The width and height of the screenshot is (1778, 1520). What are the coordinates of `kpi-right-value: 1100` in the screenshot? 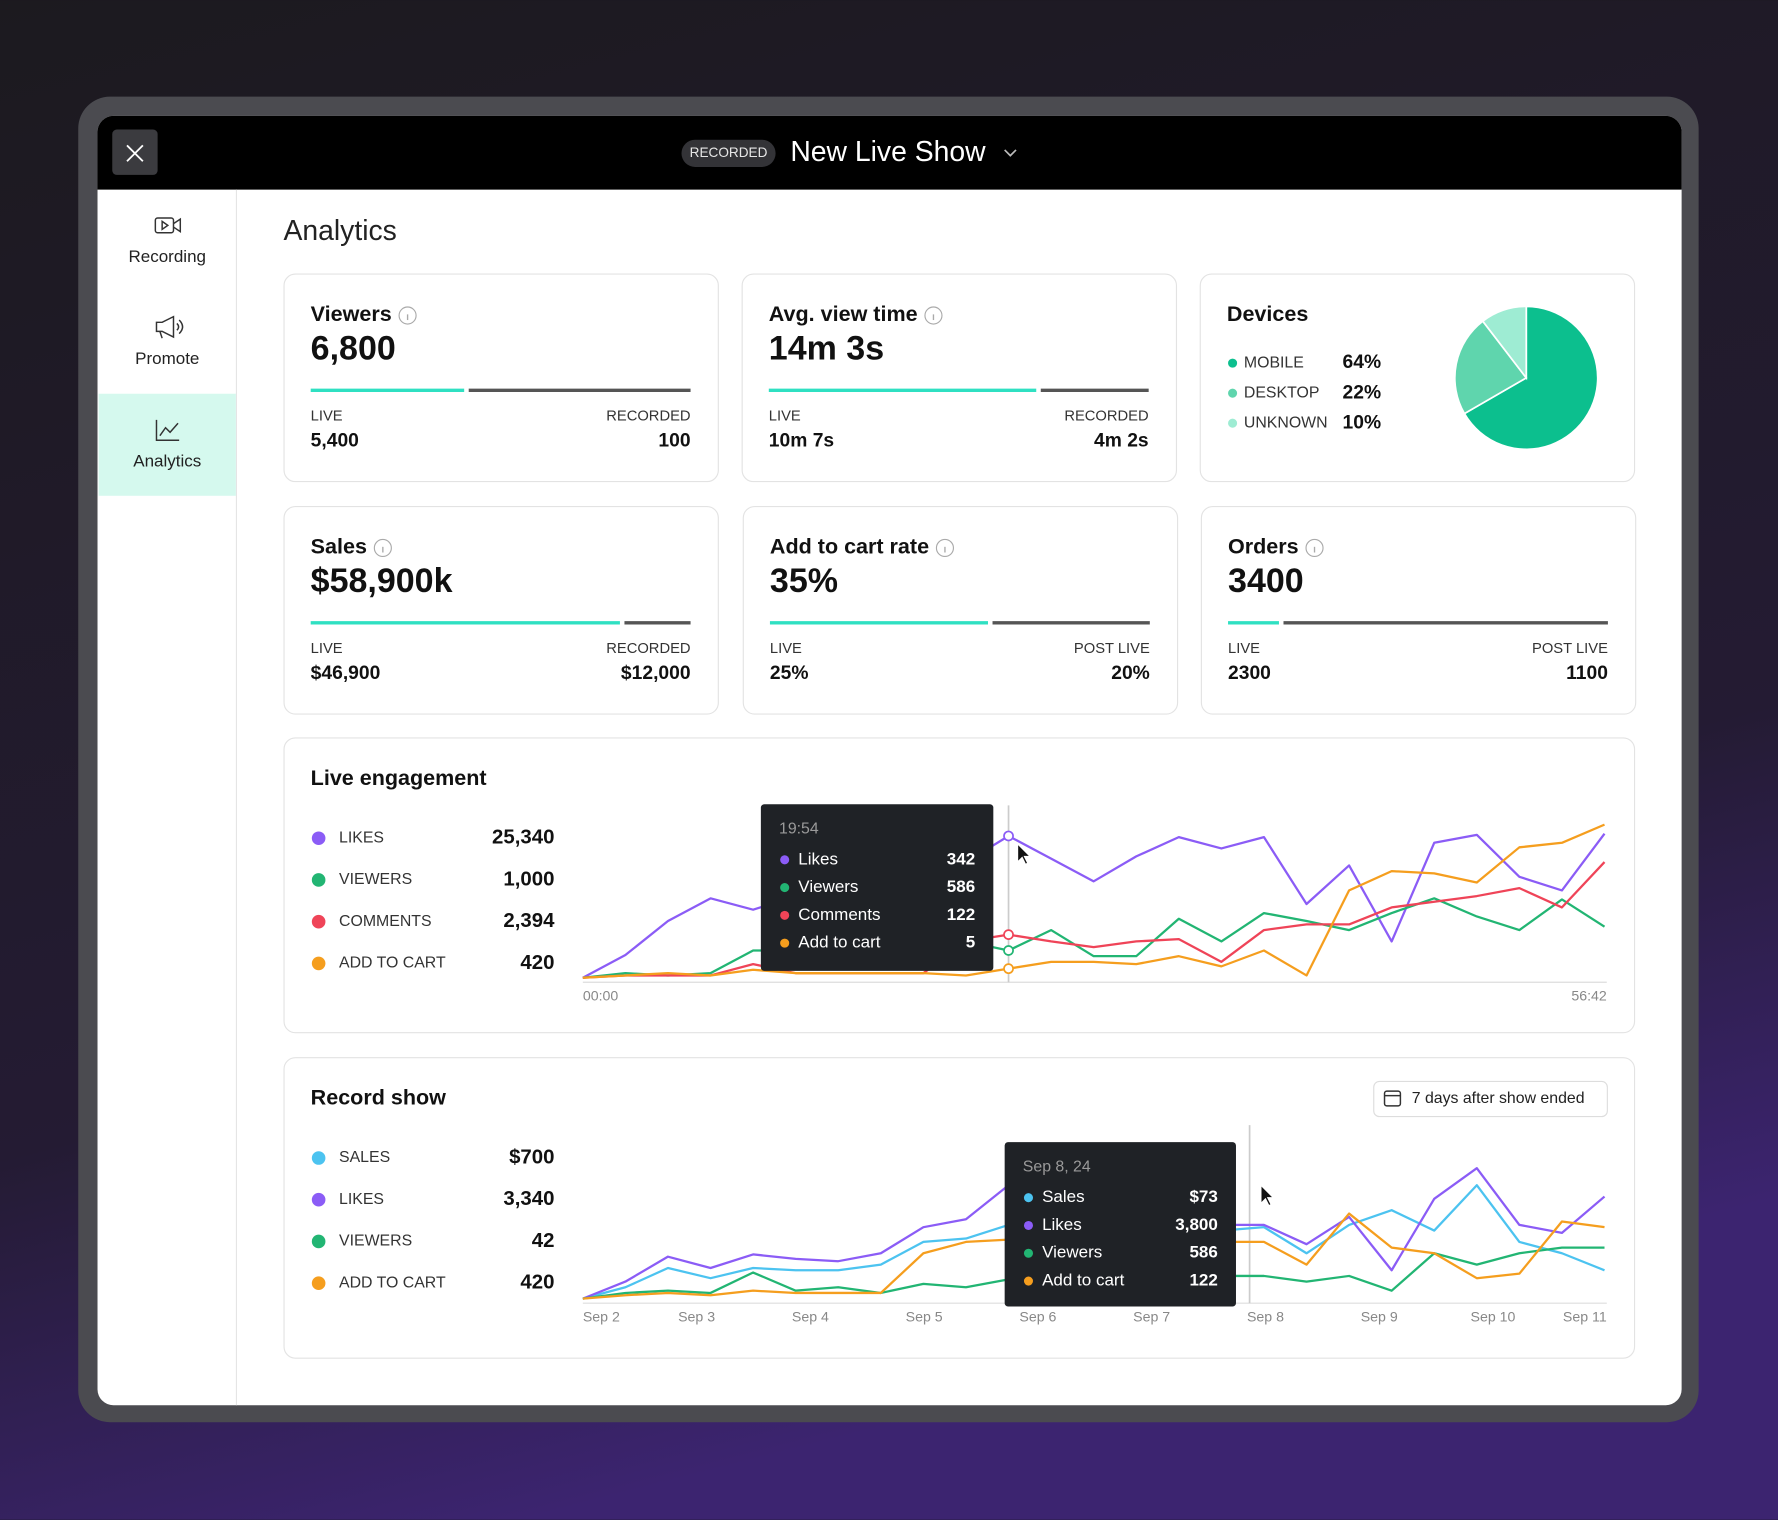 It's located at (1587, 673).